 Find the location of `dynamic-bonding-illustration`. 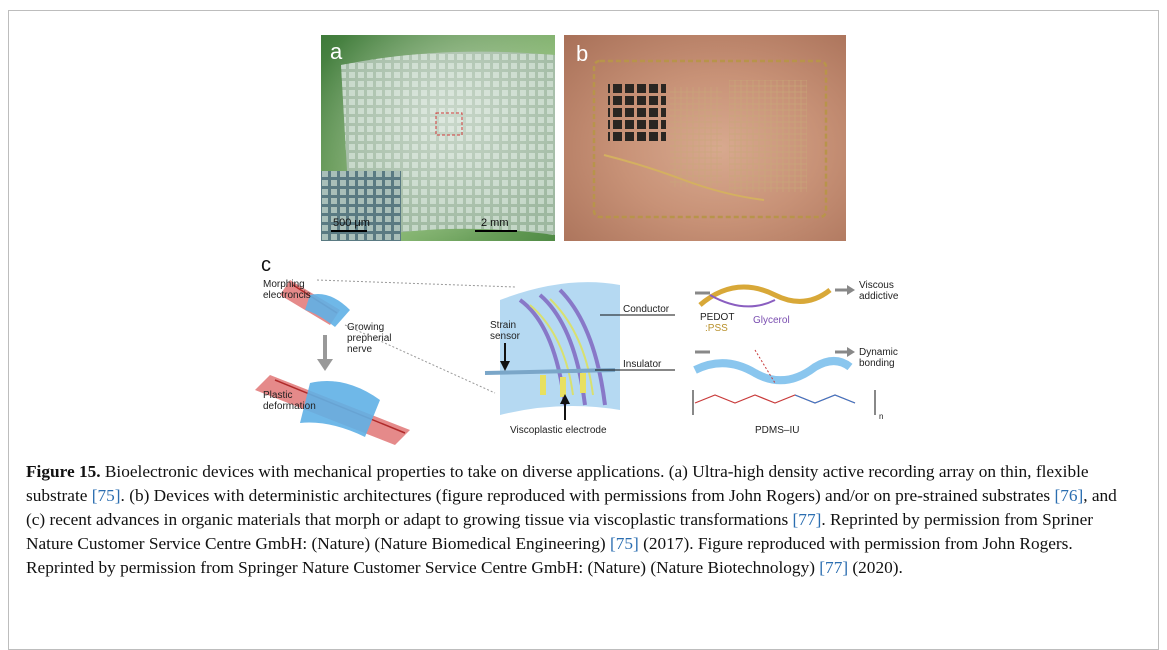

dynamic-bonding-illustration is located at coordinates (774, 366).